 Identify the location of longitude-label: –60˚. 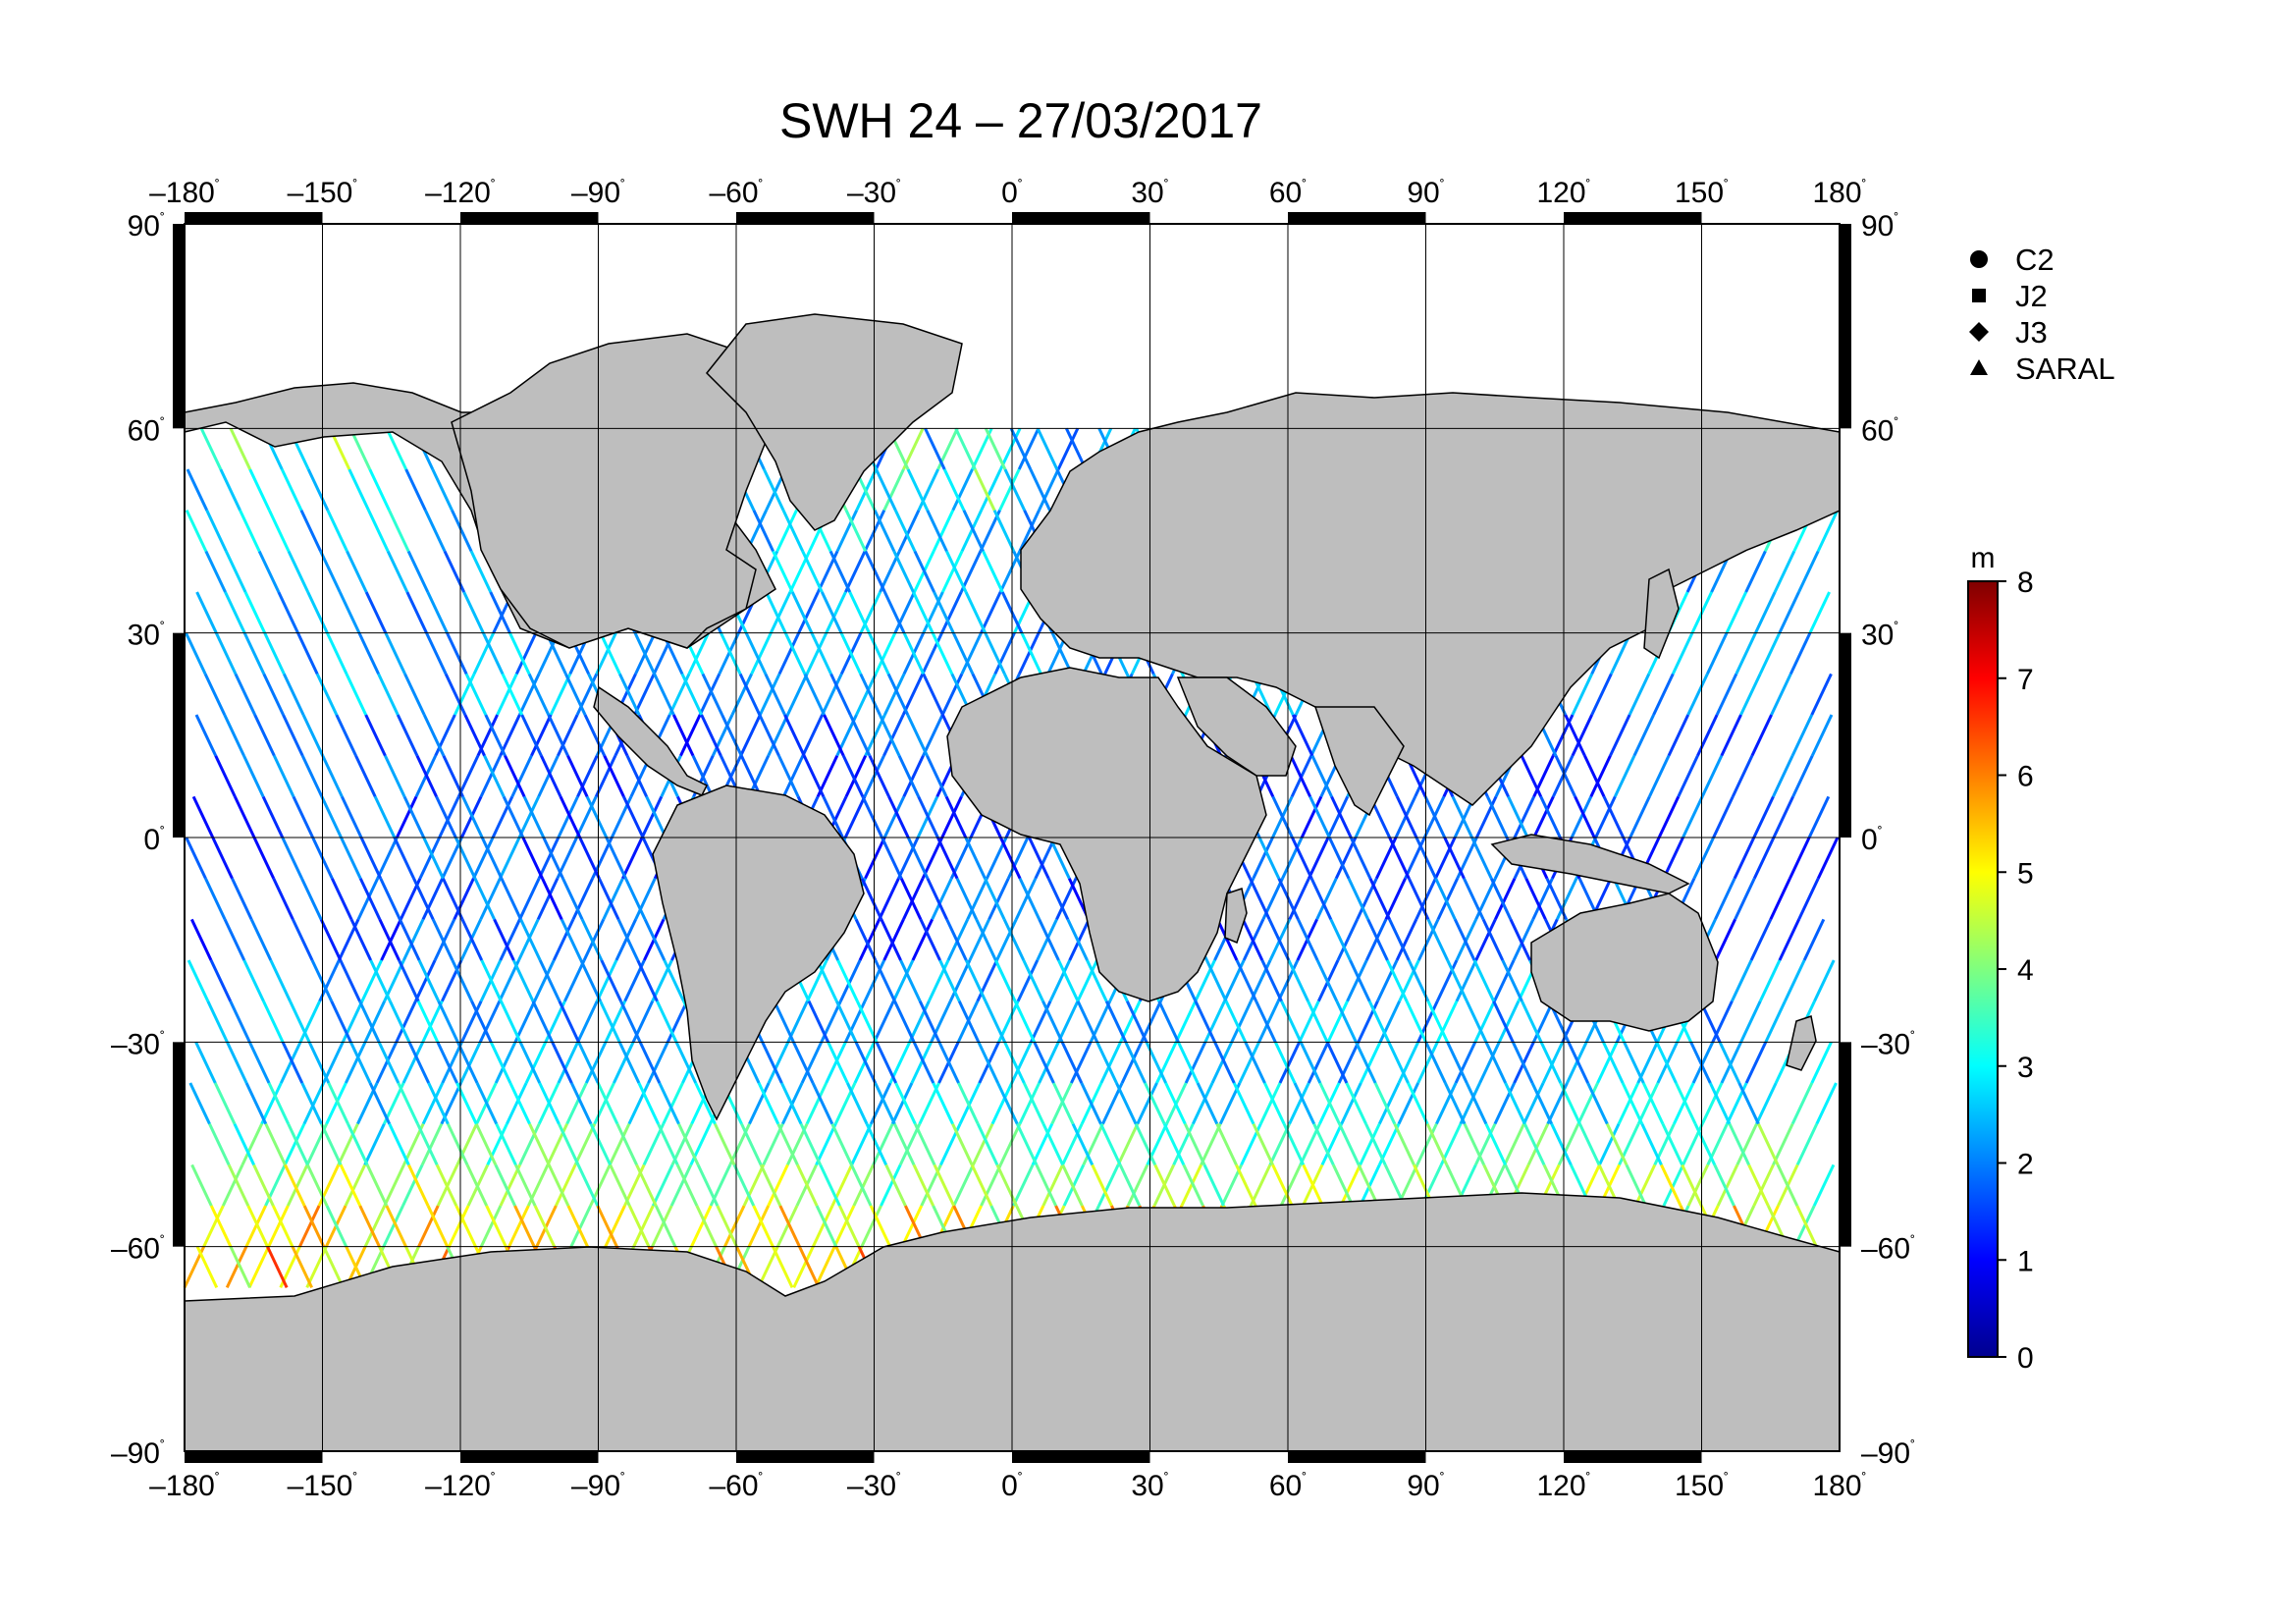
(736, 1486).